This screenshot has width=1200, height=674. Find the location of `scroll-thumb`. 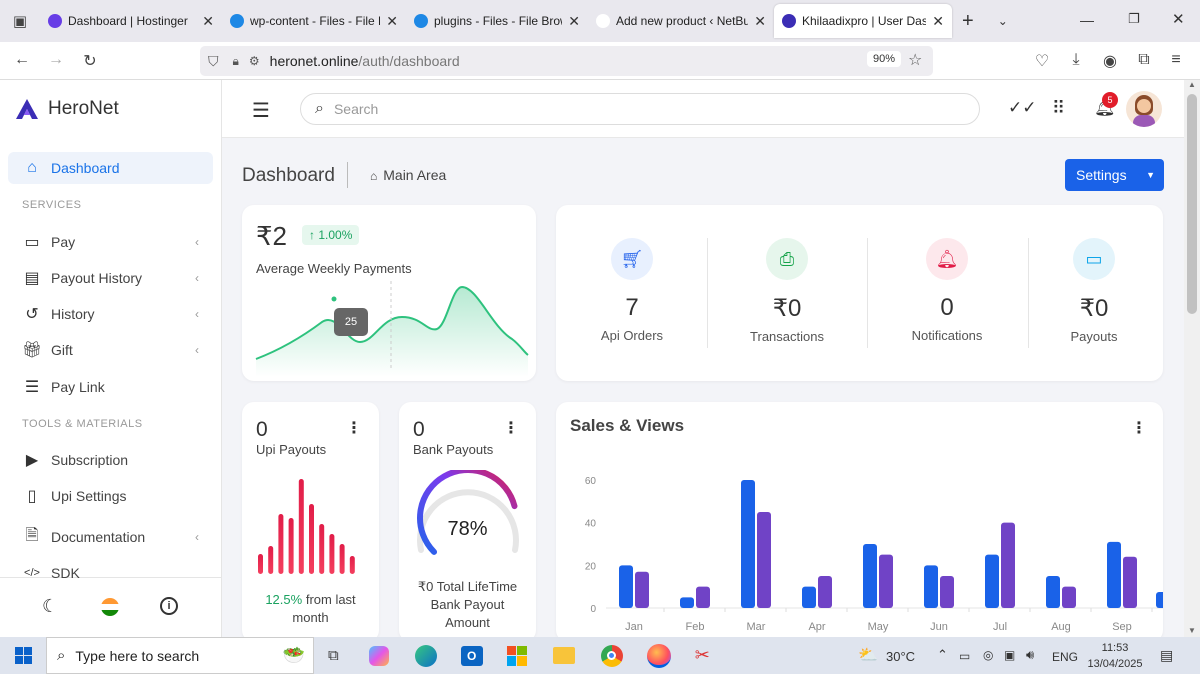

scroll-thumb is located at coordinates (1192, 204).